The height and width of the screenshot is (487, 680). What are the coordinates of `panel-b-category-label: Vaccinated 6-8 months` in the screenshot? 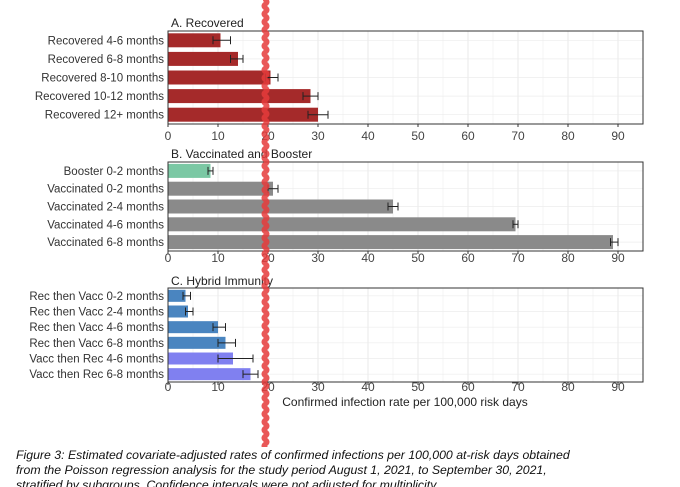 It's located at (105, 243).